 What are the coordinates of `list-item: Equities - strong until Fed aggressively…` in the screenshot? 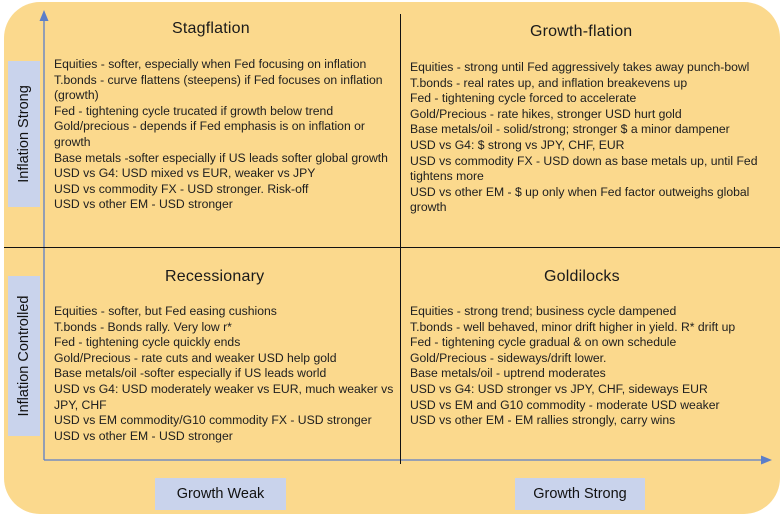 It's located at (580, 67).